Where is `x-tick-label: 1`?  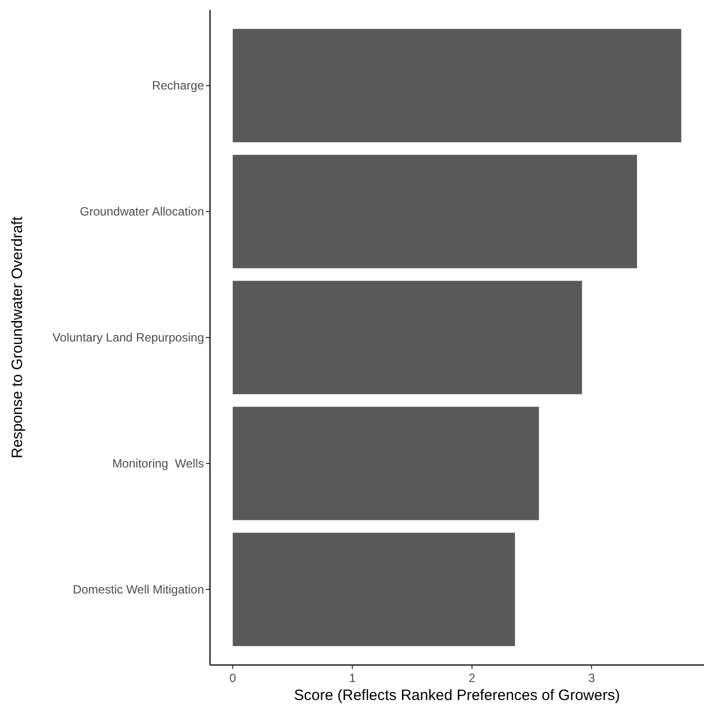 x-tick-label: 1 is located at coordinates (352, 678).